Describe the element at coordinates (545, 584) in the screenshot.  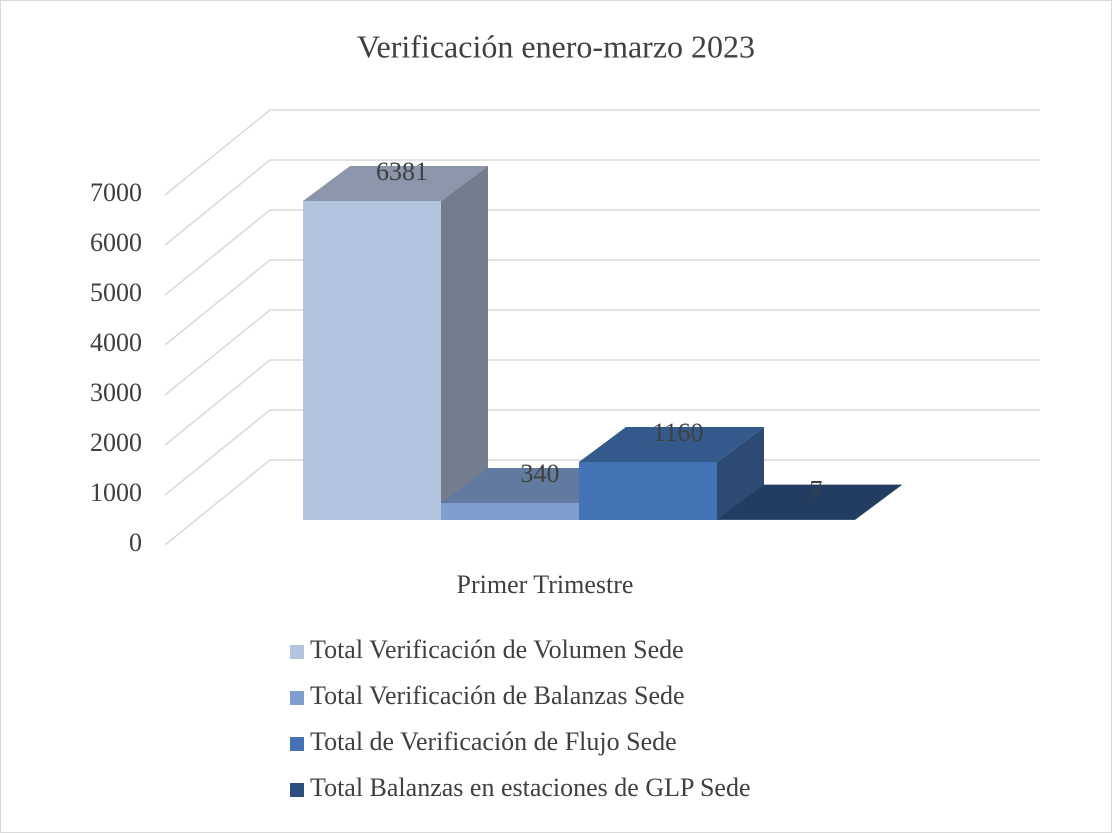
I see `x-tick-label: Primer Trimestre` at that location.